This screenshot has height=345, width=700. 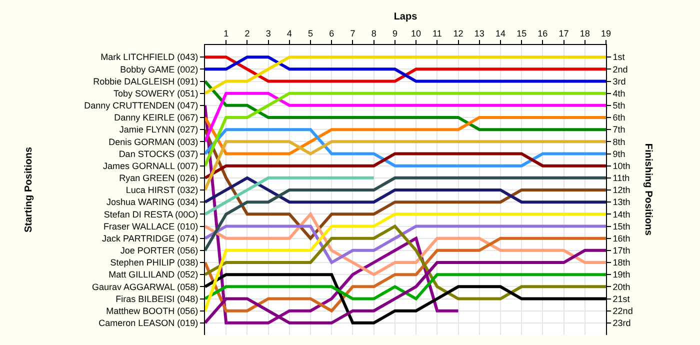 What do you see at coordinates (622, 311) in the screenshot?
I see `y2-tick-label: 22nd` at bounding box center [622, 311].